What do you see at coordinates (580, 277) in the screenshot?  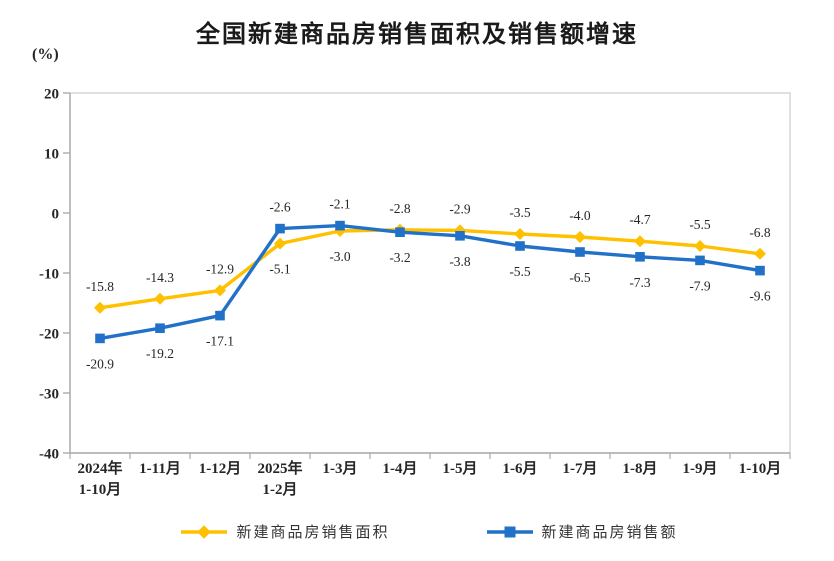 I see `data-label: -6.5` at bounding box center [580, 277].